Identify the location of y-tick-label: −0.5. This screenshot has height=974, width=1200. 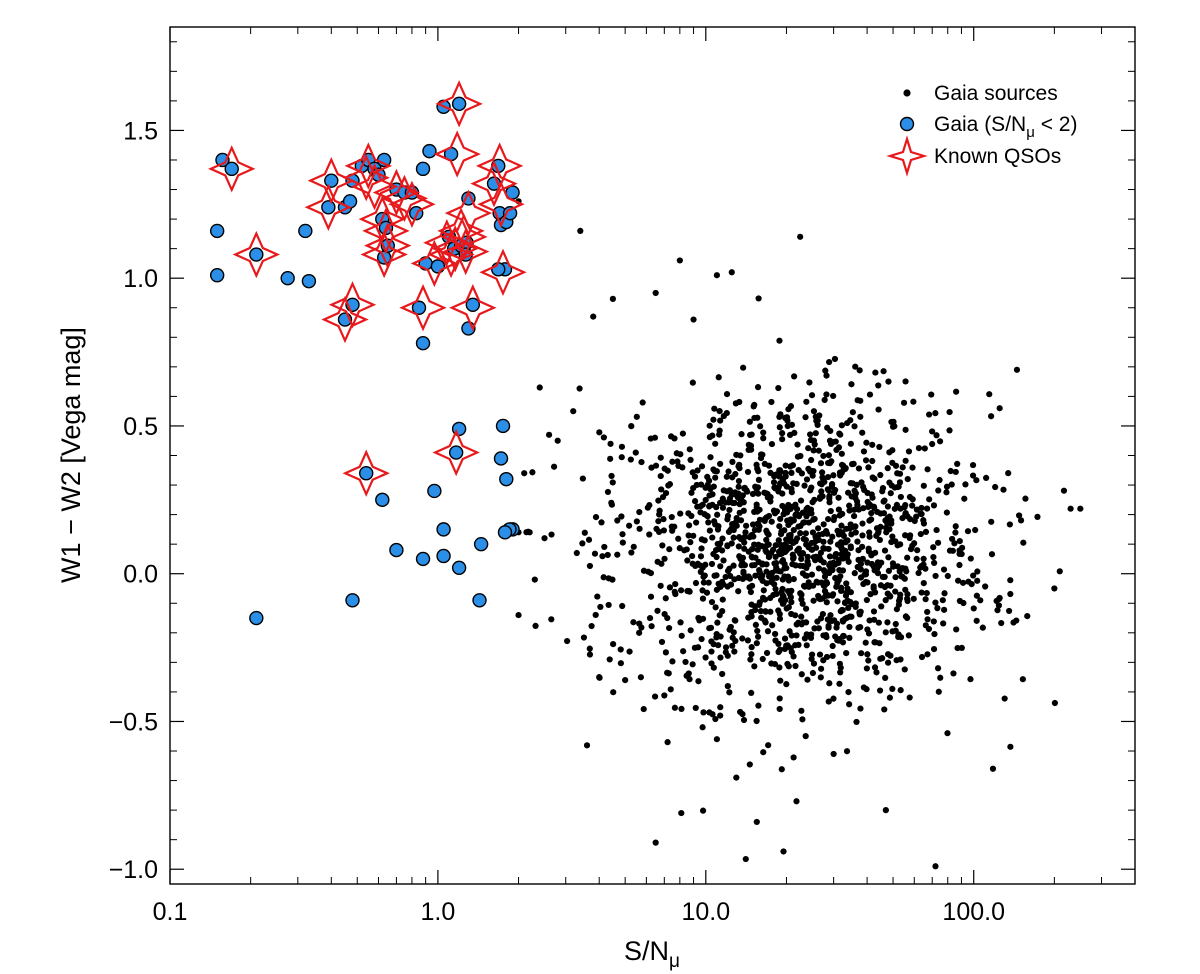
(133, 722).